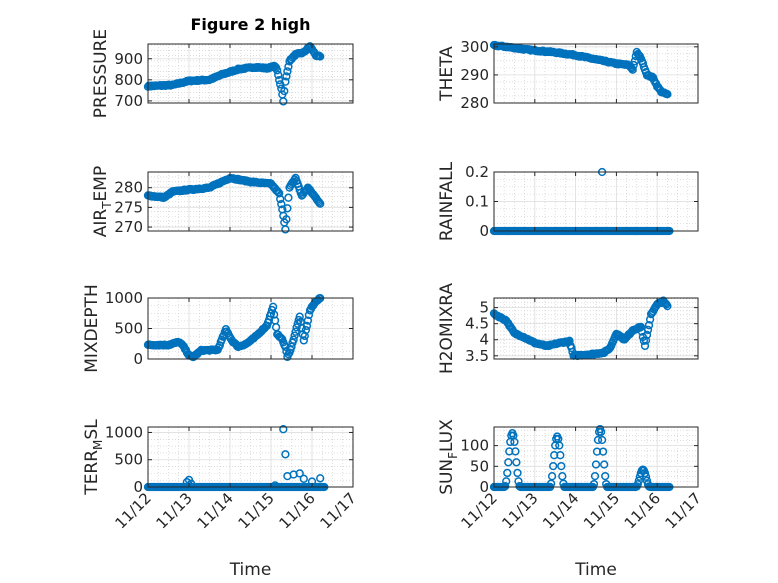 This screenshot has width=778, height=583. Describe the element at coordinates (101, 73) in the screenshot. I see `y-axis-label: PRESSURE` at that location.